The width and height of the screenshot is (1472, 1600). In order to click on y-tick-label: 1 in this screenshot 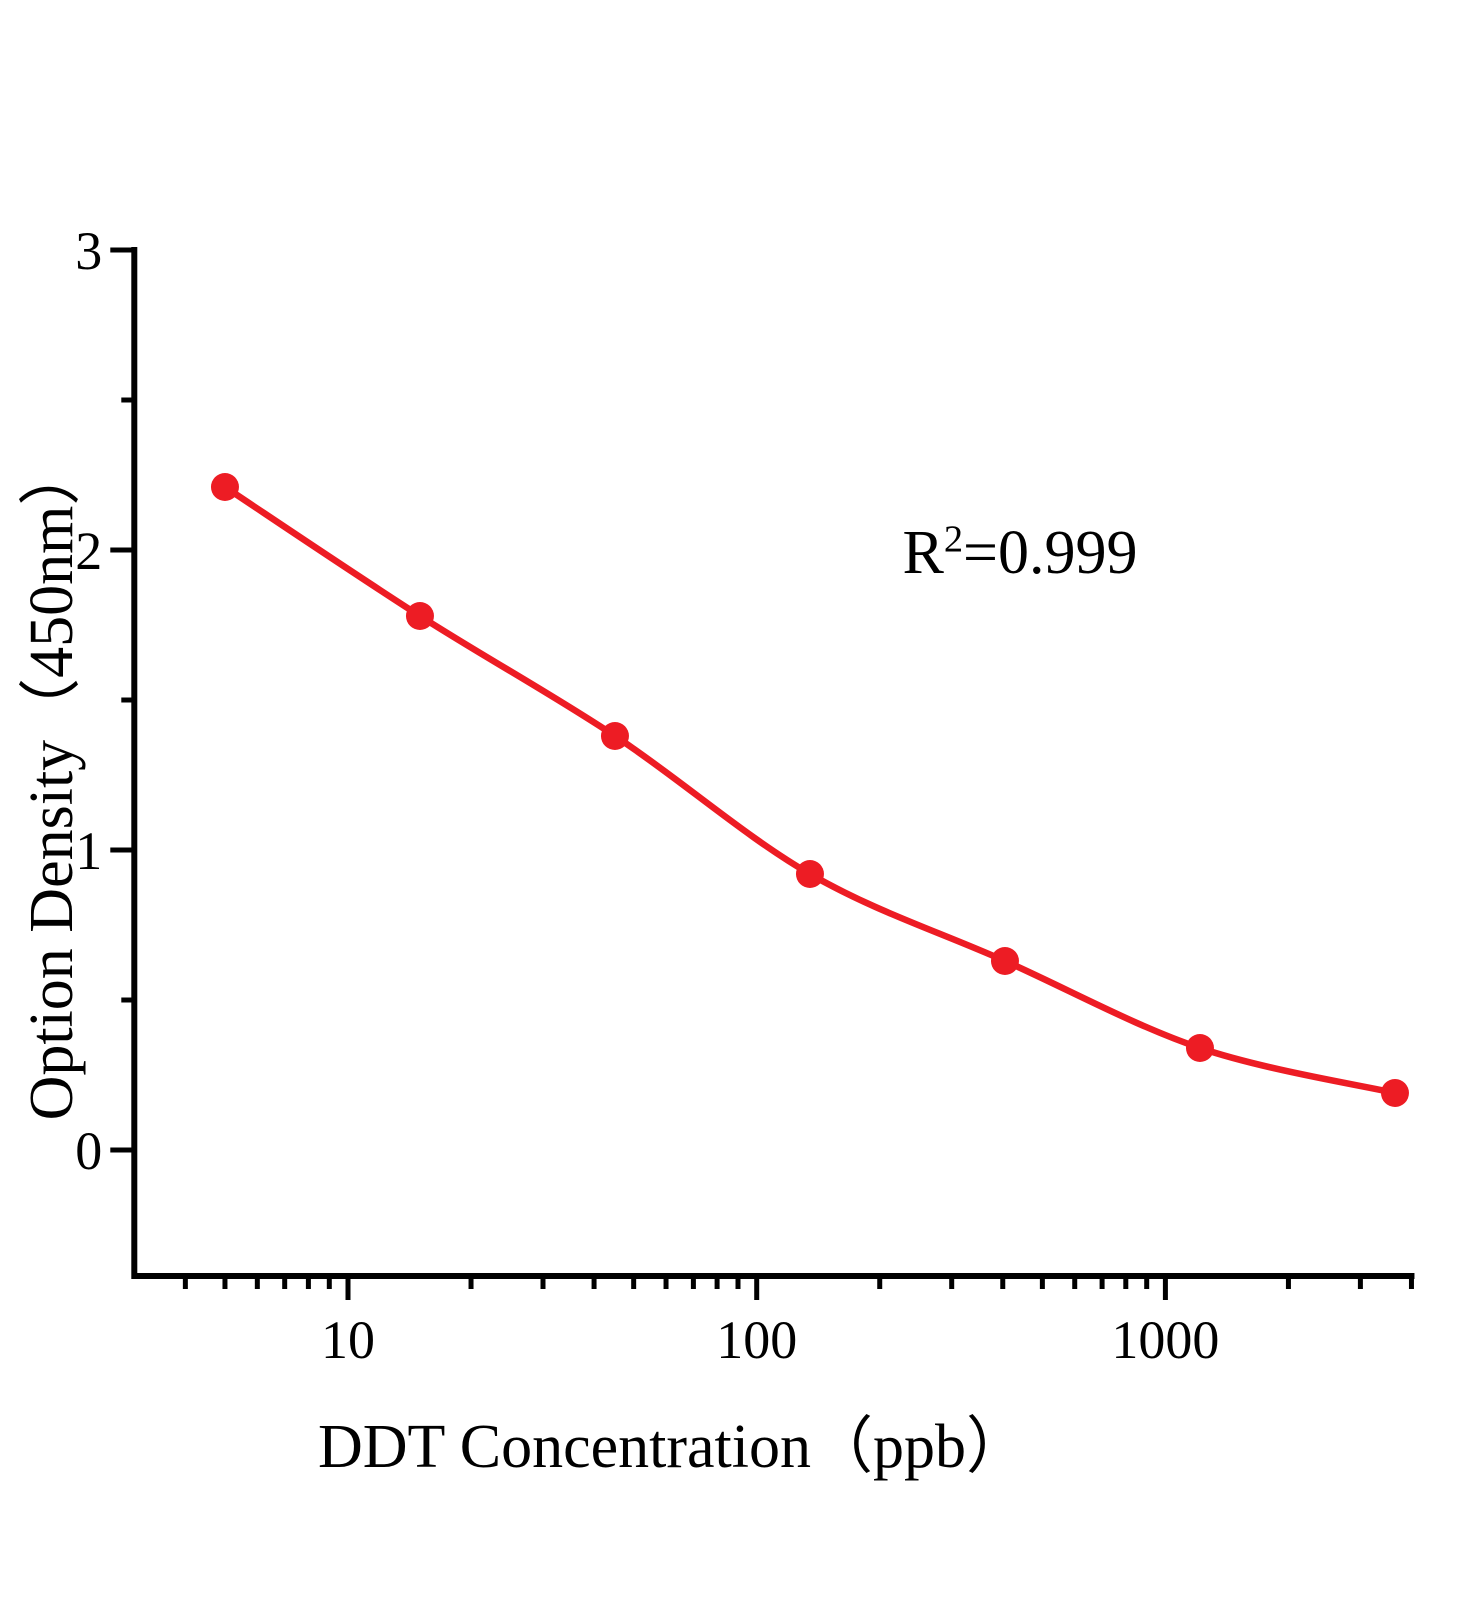, I will do `click(88, 851)`.